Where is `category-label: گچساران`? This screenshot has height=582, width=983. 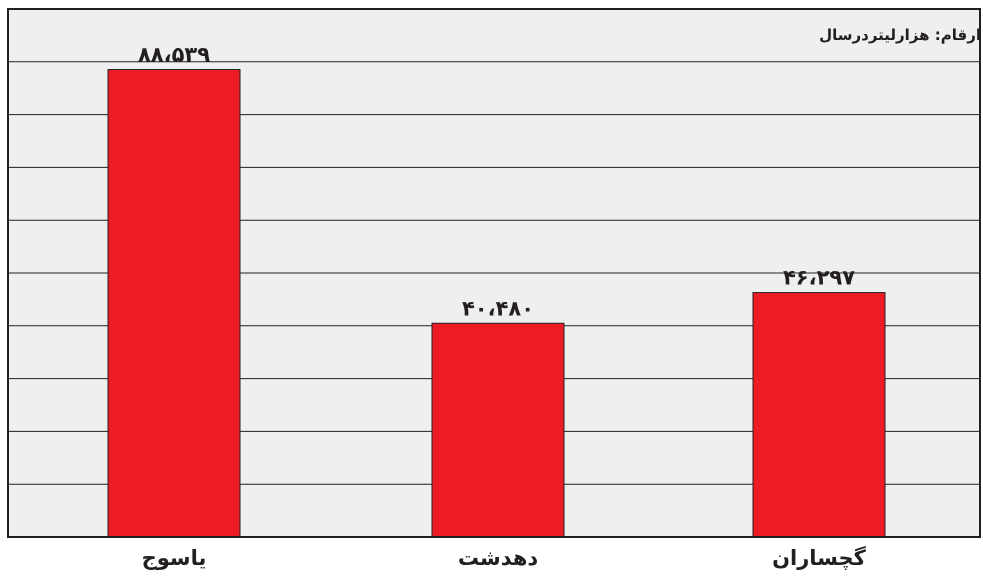 category-label: گچساران is located at coordinates (819, 557).